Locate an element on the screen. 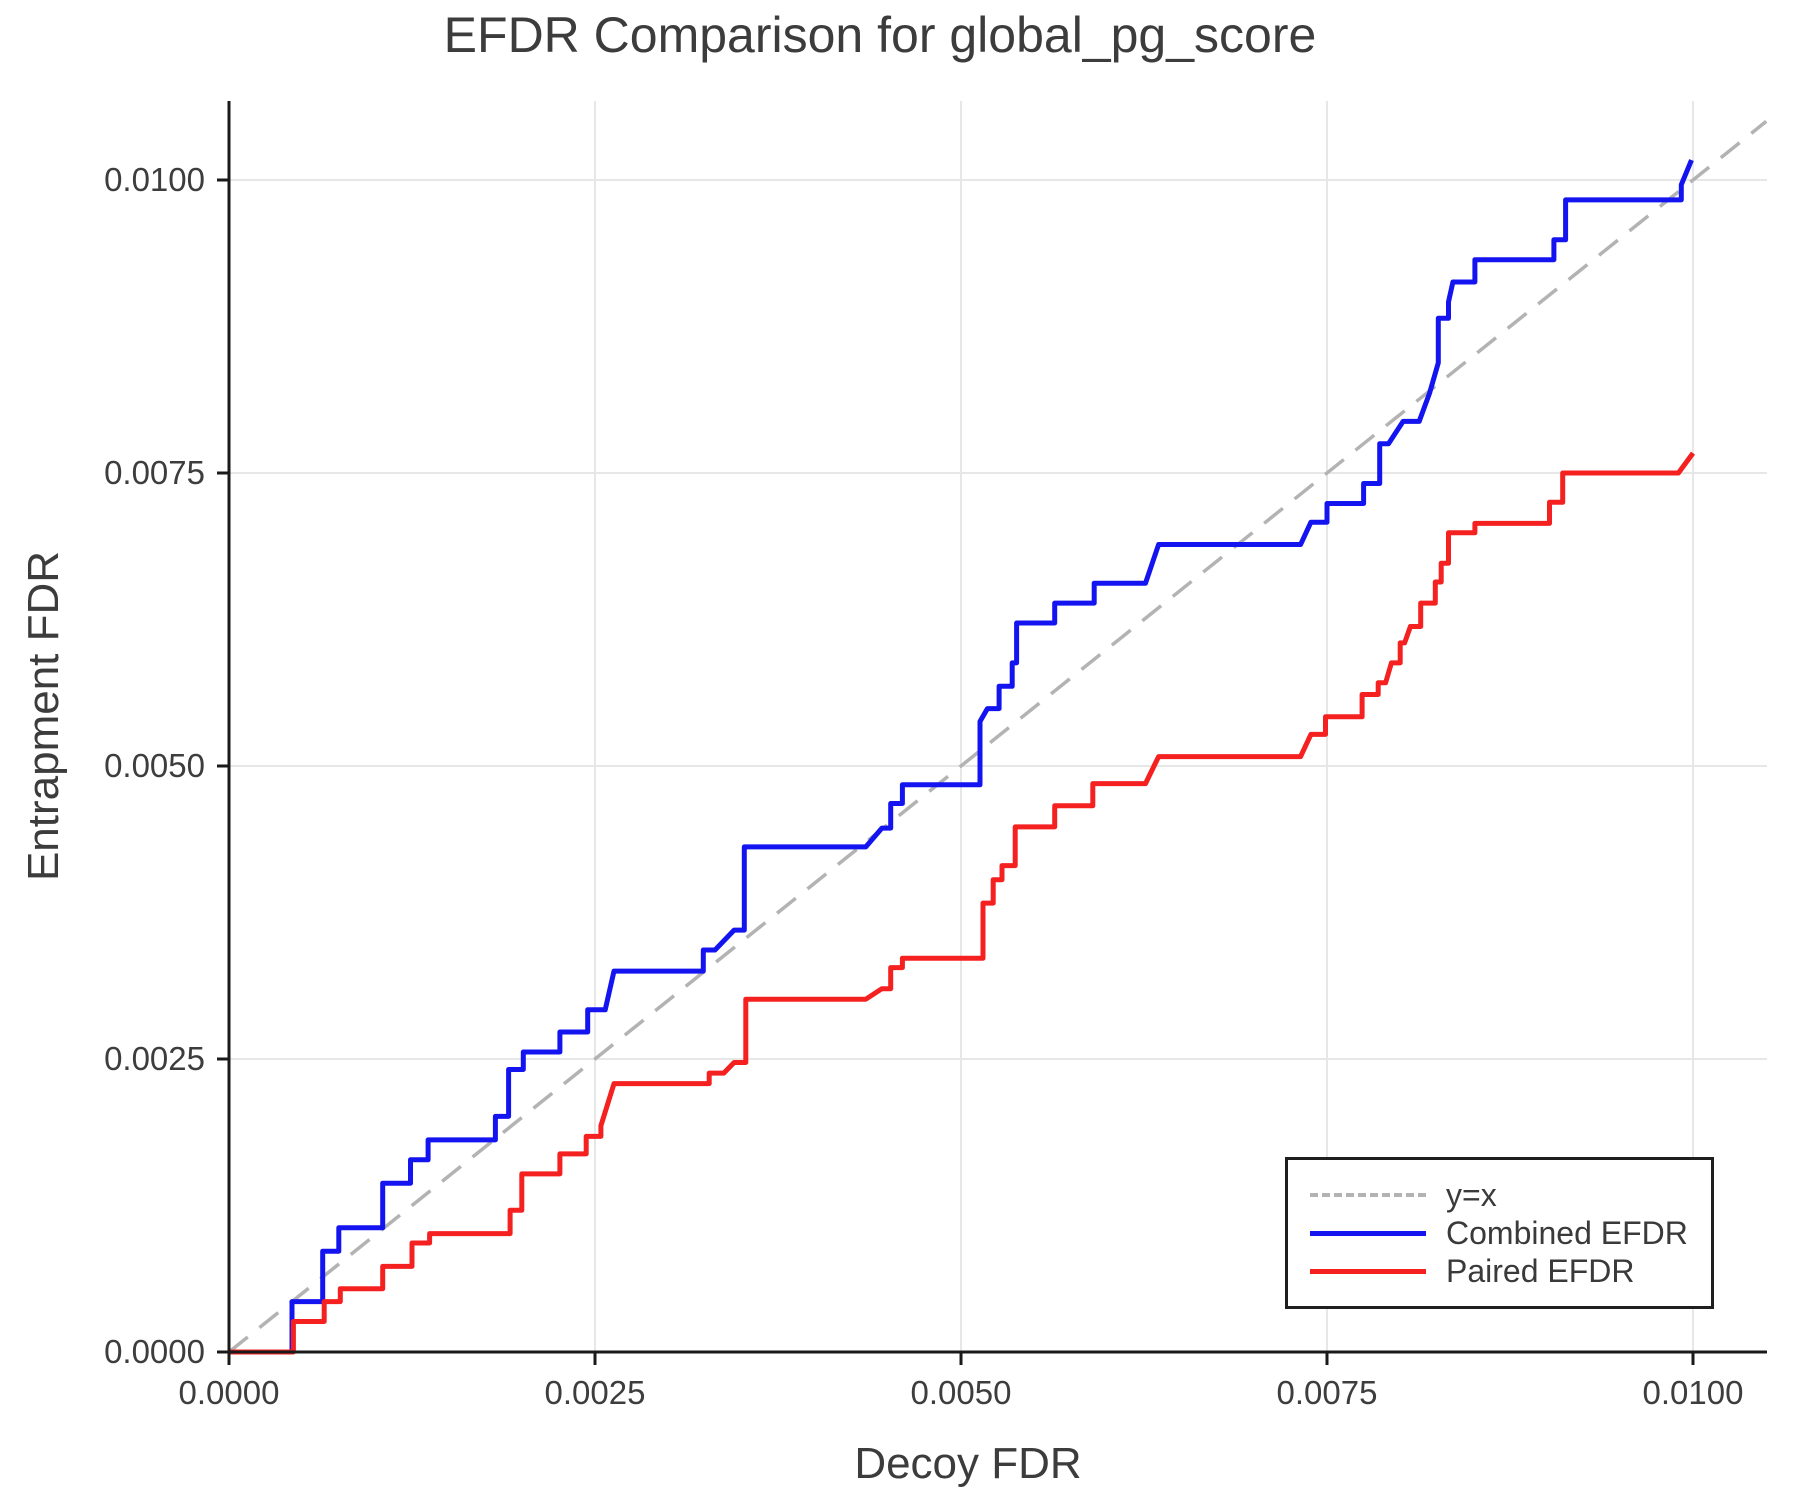  x-tick-label-0.0025: 0.0025 is located at coordinates (595, 1392).